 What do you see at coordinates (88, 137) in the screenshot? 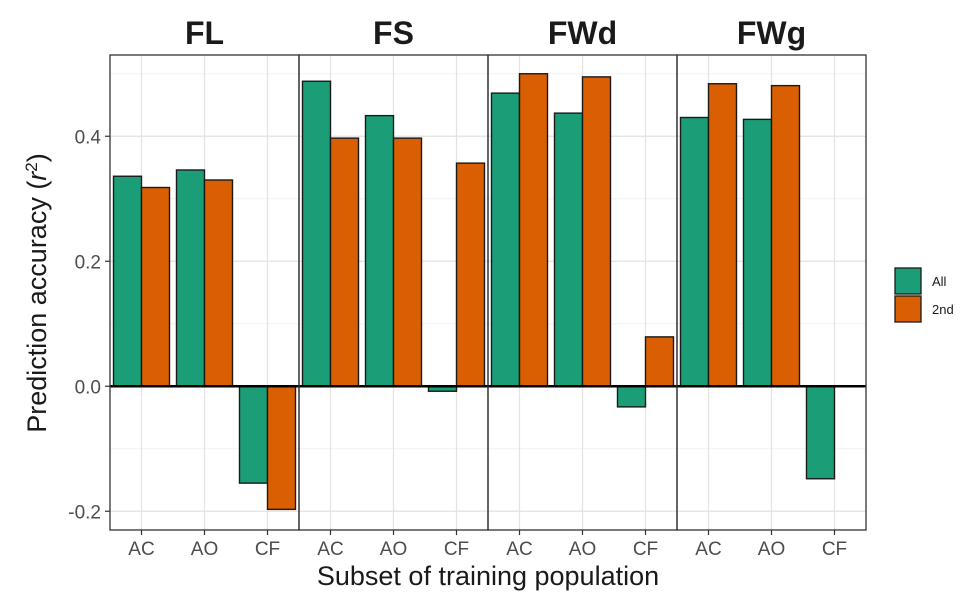
I see `y-tick-label: 0.4` at bounding box center [88, 137].